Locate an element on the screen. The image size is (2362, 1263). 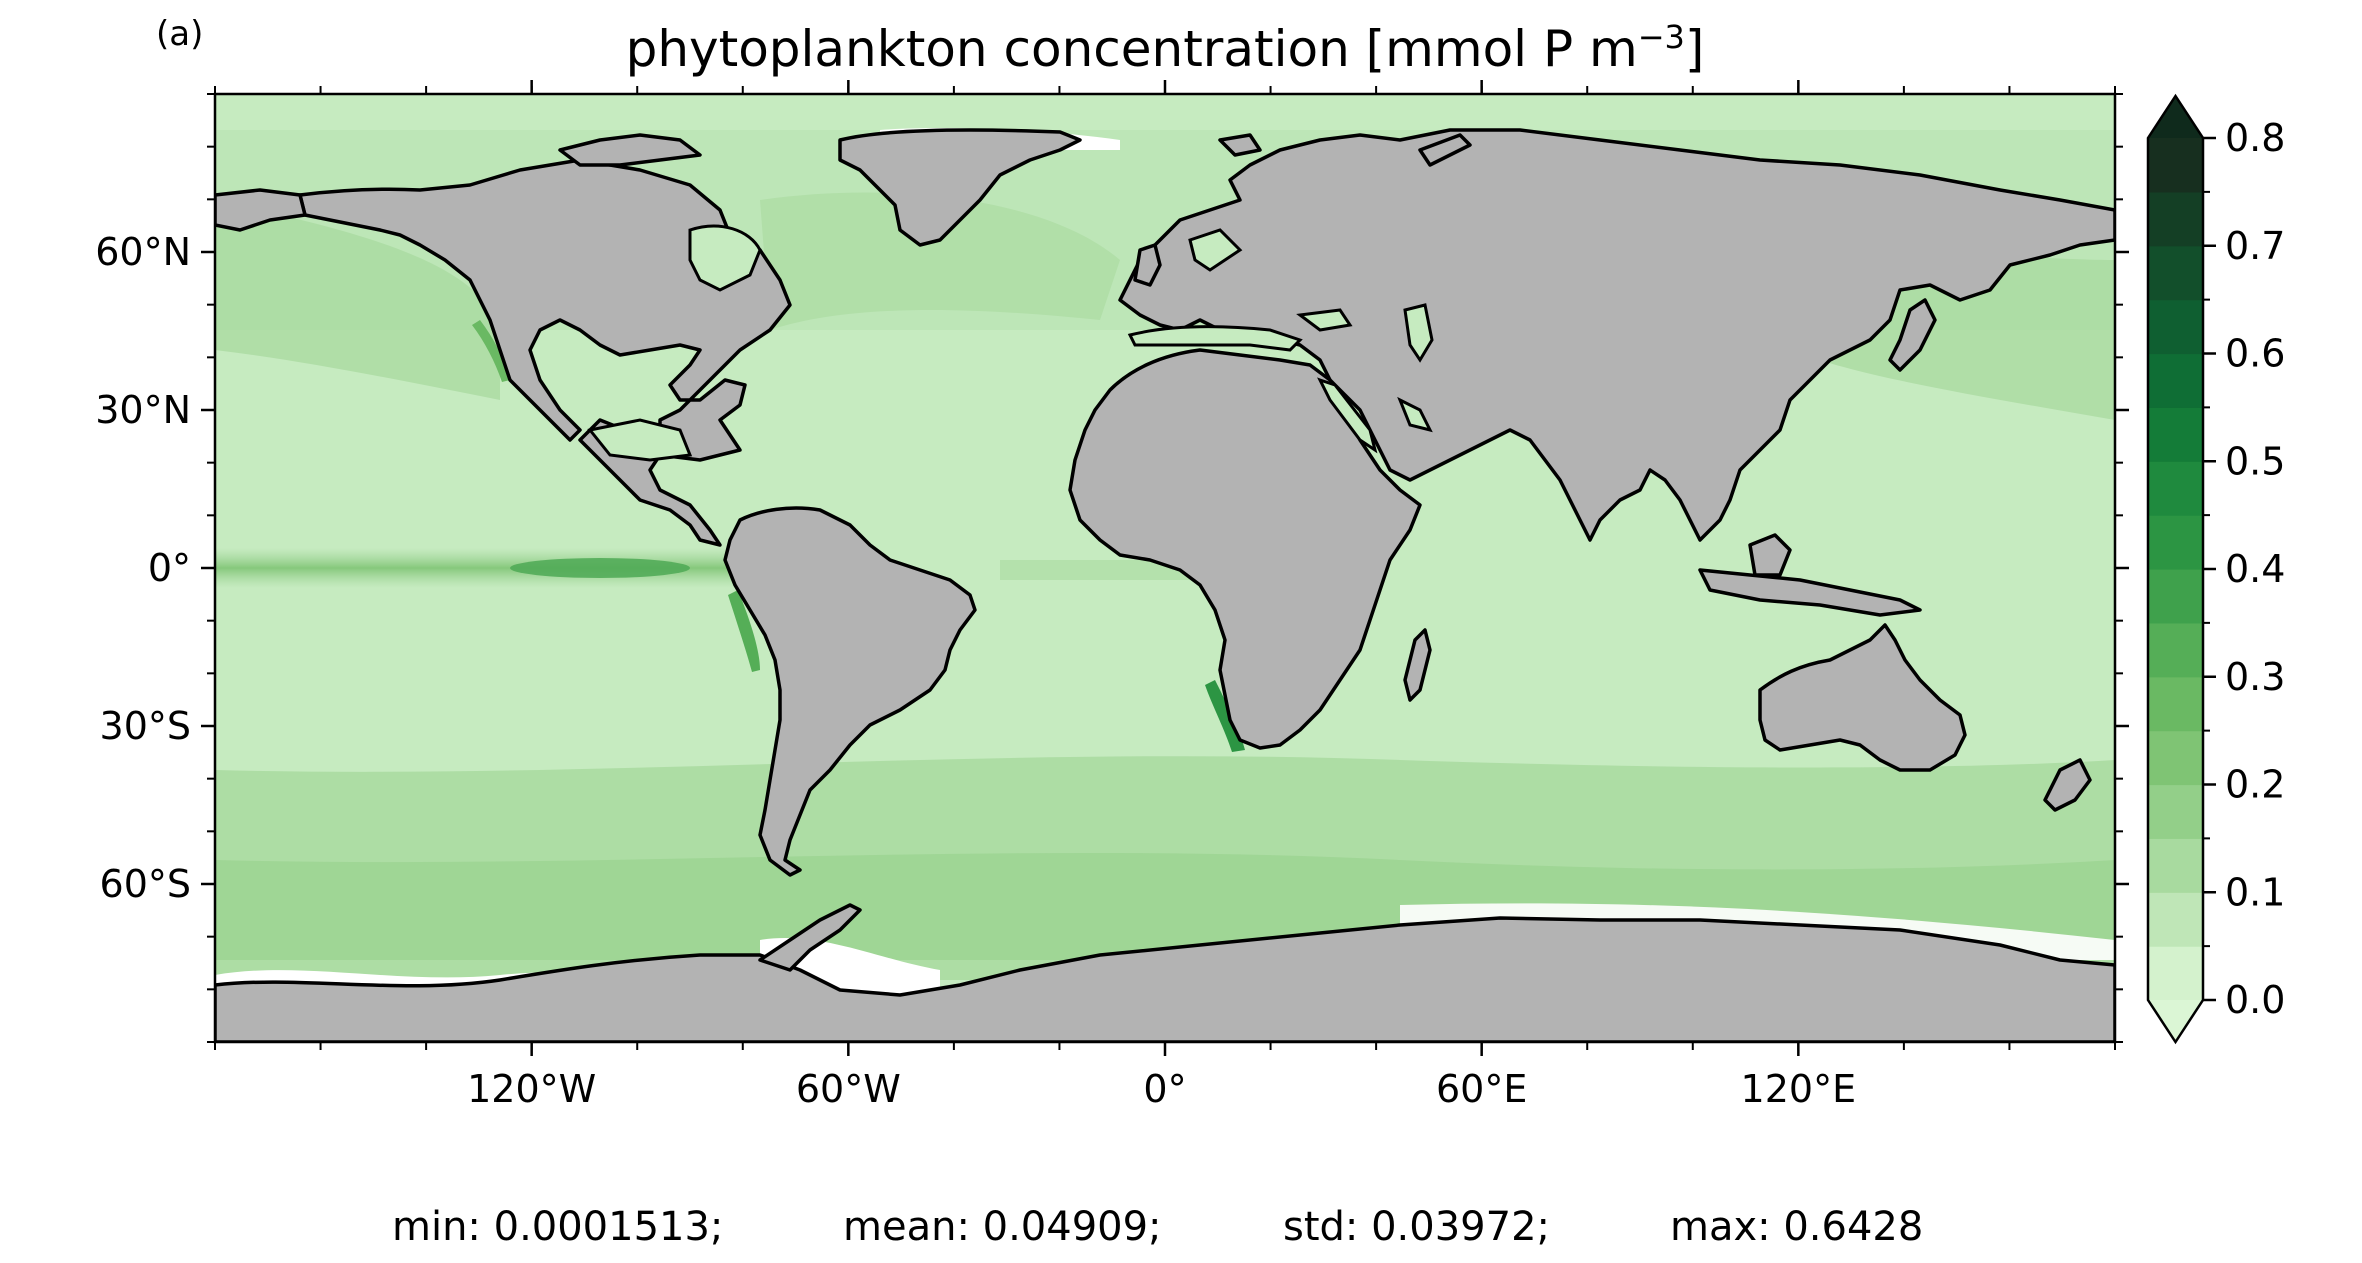
colorbar-tick-label: 0.6 is located at coordinates (2255, 354).